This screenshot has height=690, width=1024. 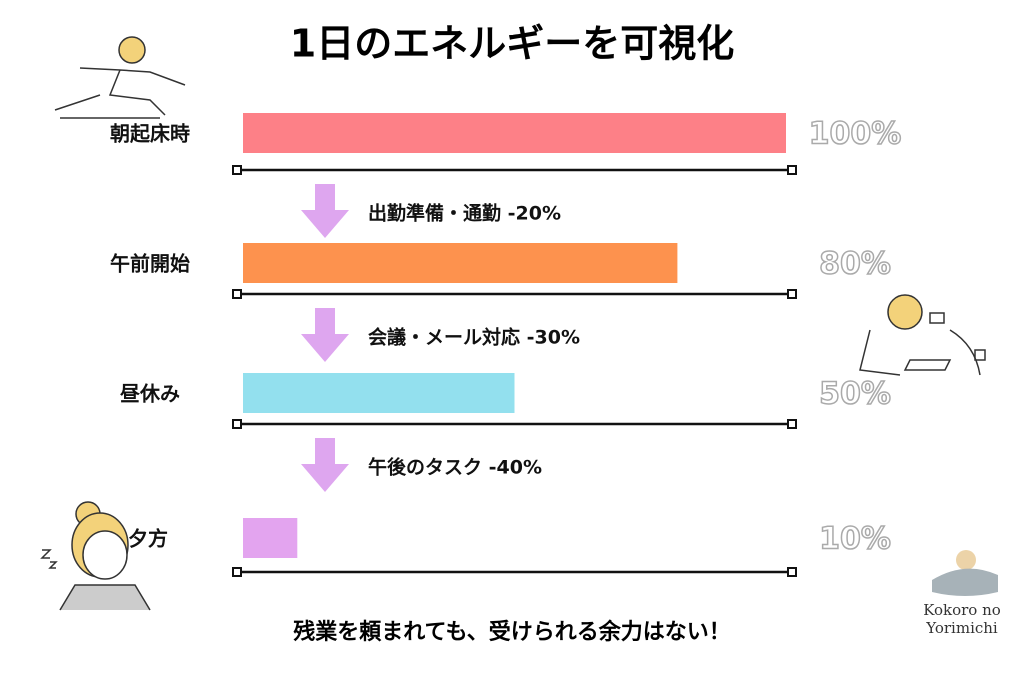 I want to click on logo: Kokoro no Yorimichi, so click(x=962, y=593).